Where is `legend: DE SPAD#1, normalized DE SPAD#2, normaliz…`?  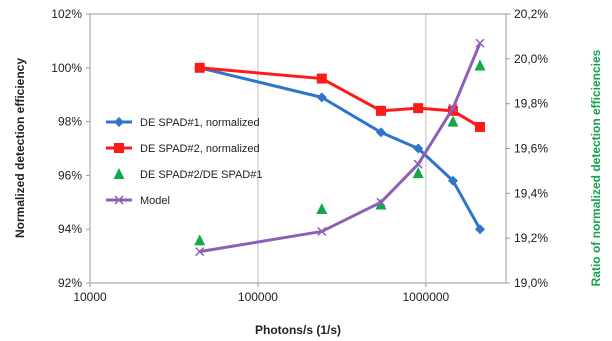
legend: DE SPAD#1, normalized DE SPAD#2, normaliz… is located at coordinates (184, 162).